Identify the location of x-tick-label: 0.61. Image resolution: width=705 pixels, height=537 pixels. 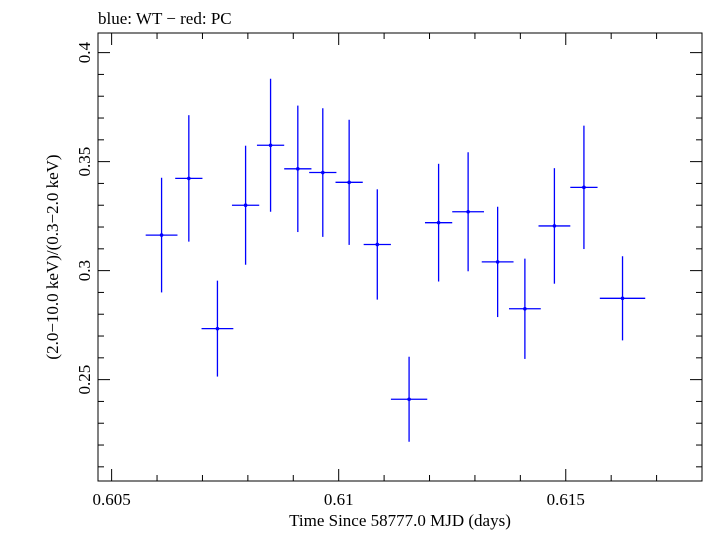
(339, 499).